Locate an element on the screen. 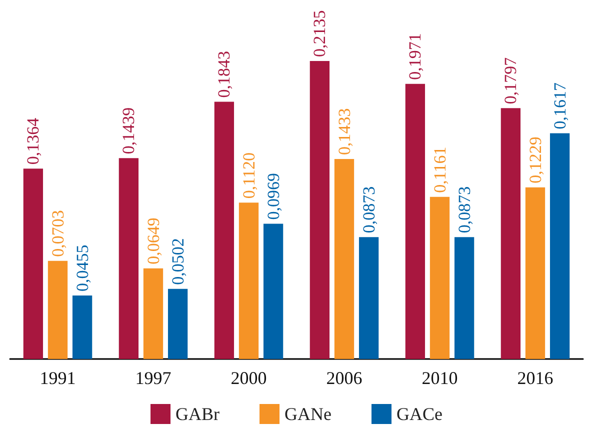  data-label: 0,0969 is located at coordinates (273, 196).